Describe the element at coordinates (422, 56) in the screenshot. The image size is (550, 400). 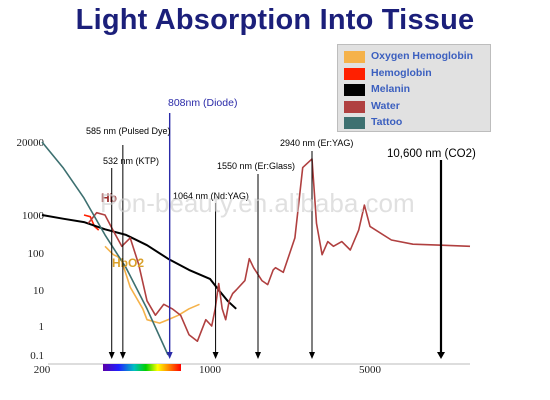
I see `legend-label: Oxygen Hemoglobin` at that location.